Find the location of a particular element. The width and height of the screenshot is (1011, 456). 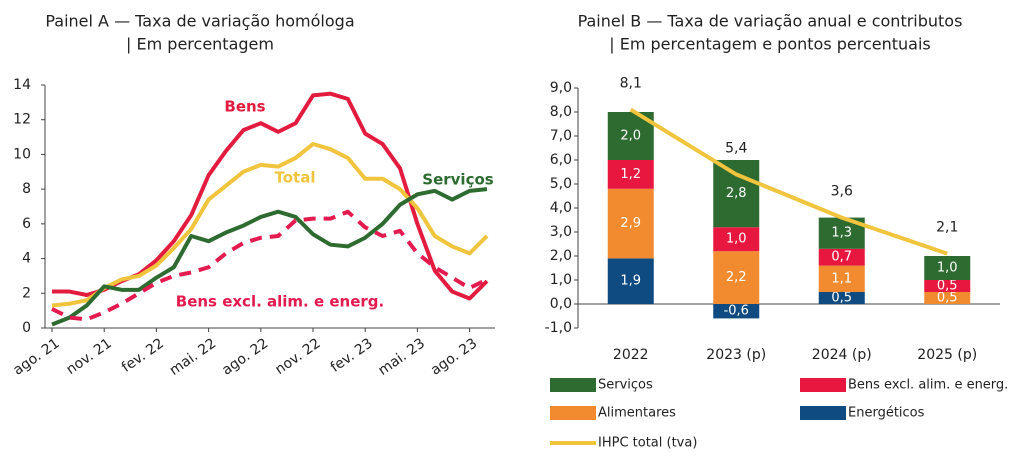

y-tick-label: 6 is located at coordinates (26, 224).